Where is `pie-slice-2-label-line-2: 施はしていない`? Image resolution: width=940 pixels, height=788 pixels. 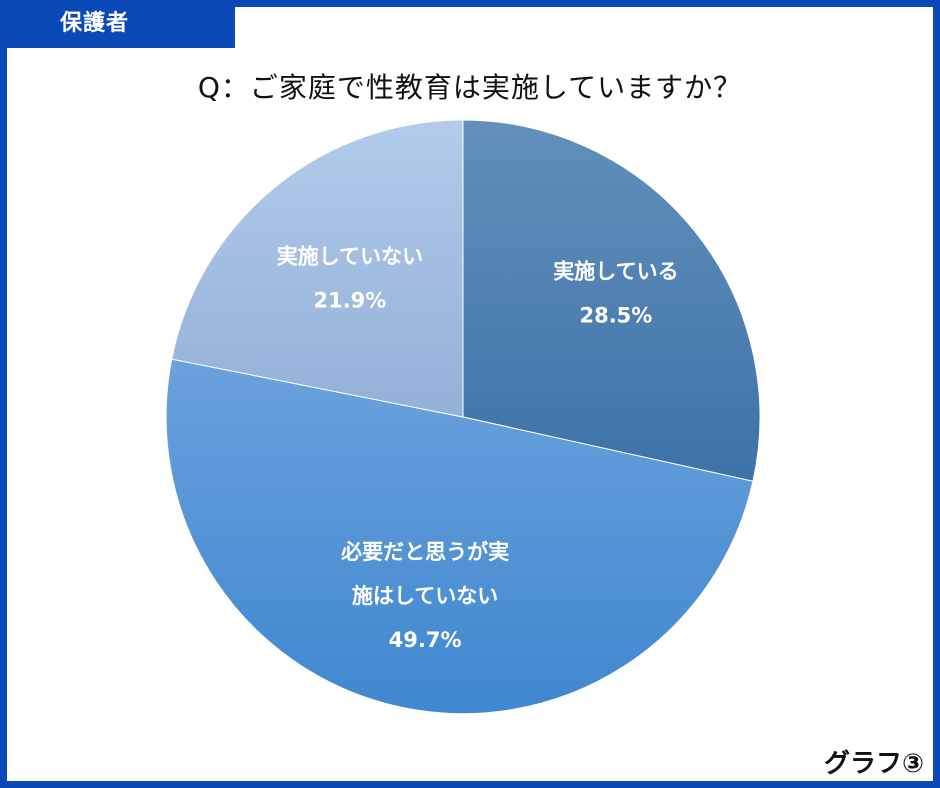
pie-slice-2-label-line-2: 施はしていない is located at coordinates (425, 596).